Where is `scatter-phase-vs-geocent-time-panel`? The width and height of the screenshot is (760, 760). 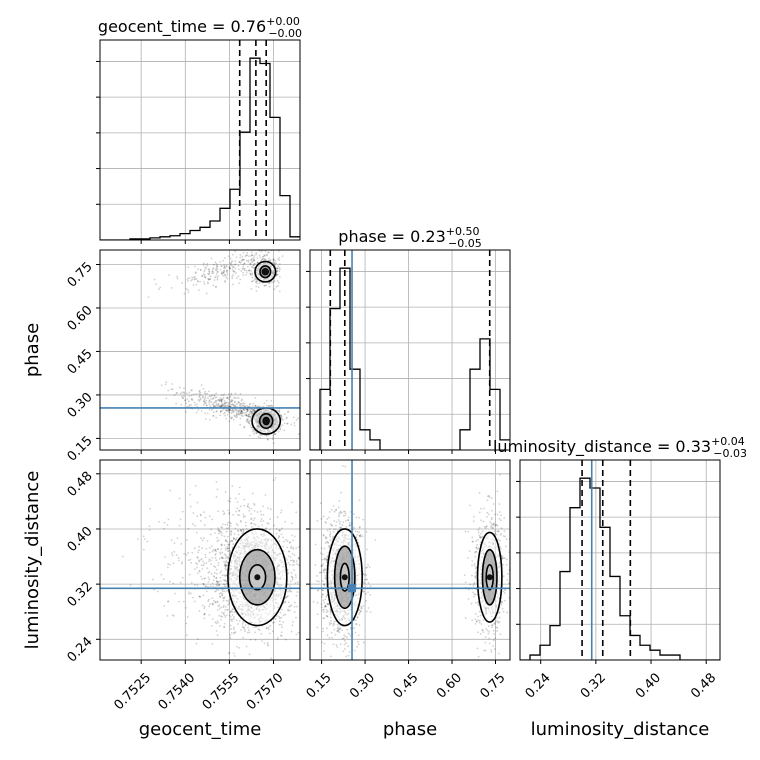
scatter-phase-vs-geocent-time-panel is located at coordinates (200, 347).